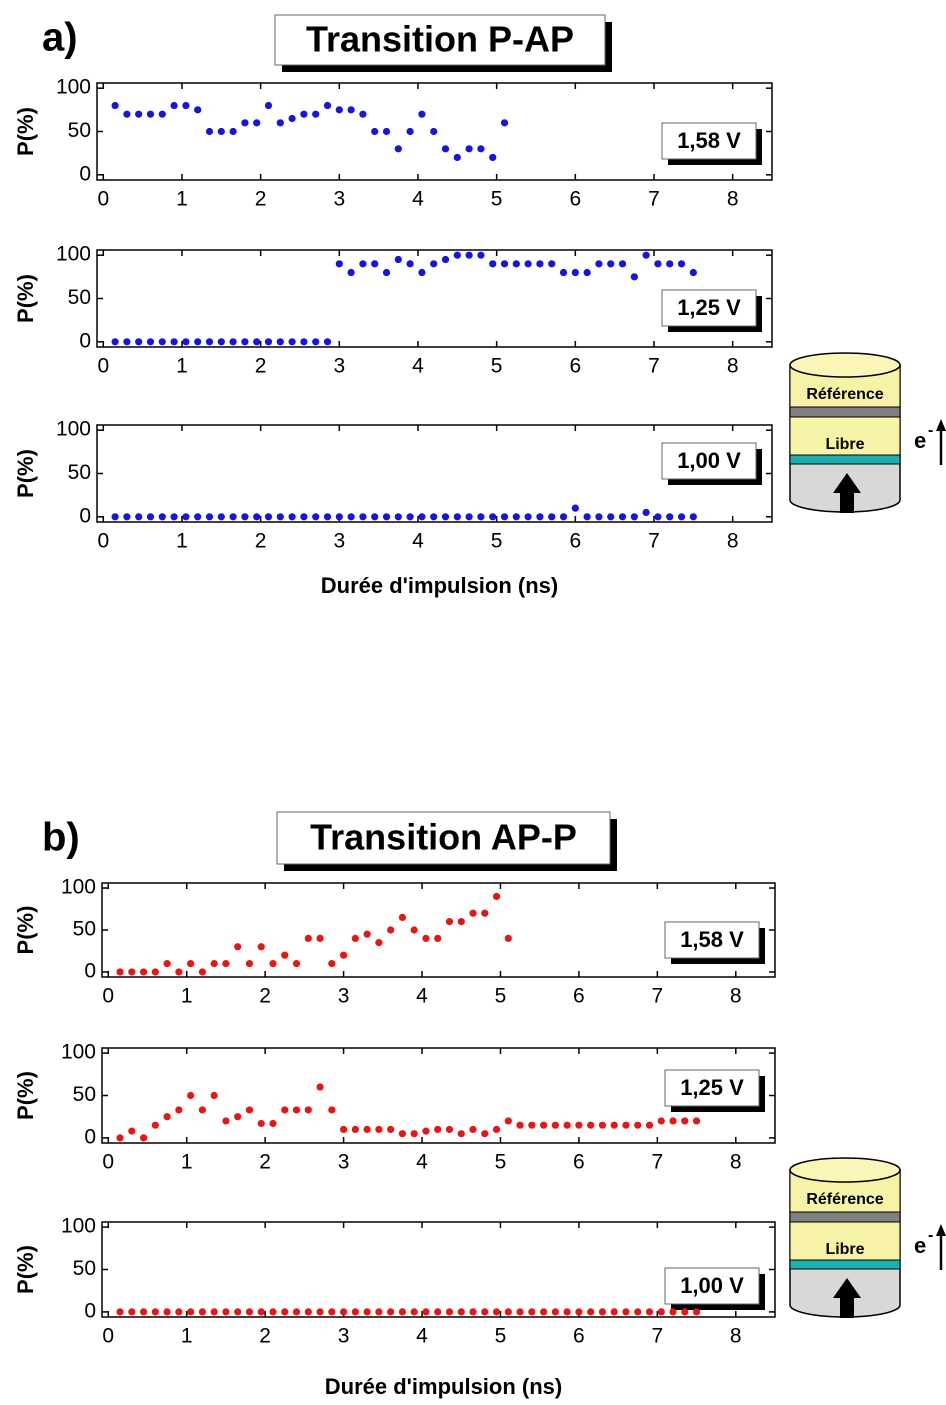  I want to click on x-tick-label: 8, so click(736, 1162).